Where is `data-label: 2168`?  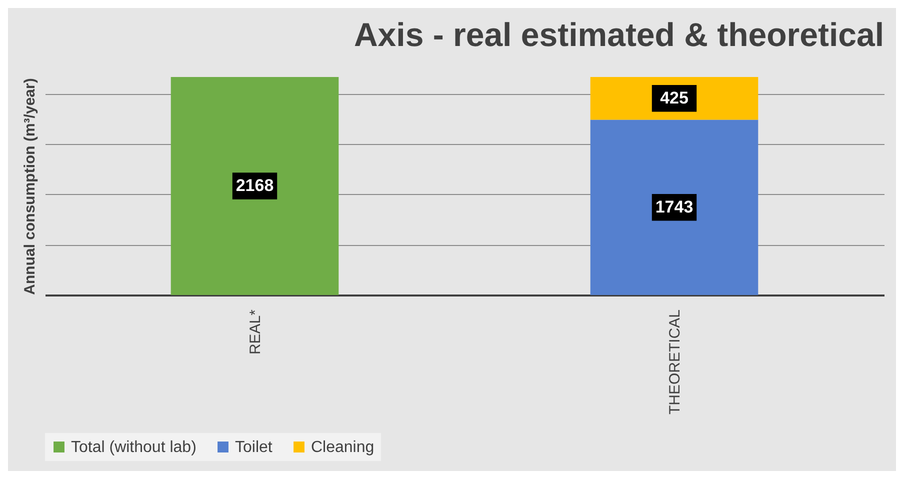 data-label: 2168 is located at coordinates (255, 185).